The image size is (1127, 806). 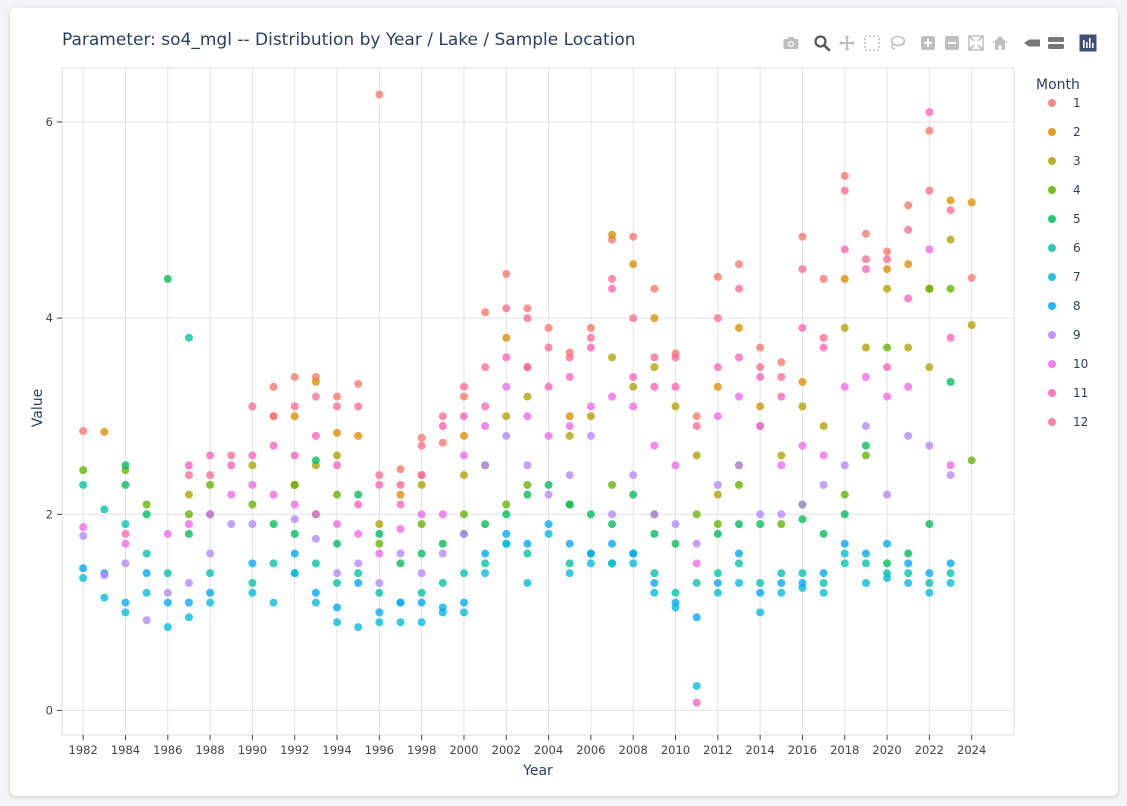 I want to click on legend-item-month-6: 6, so click(x=1064, y=248).